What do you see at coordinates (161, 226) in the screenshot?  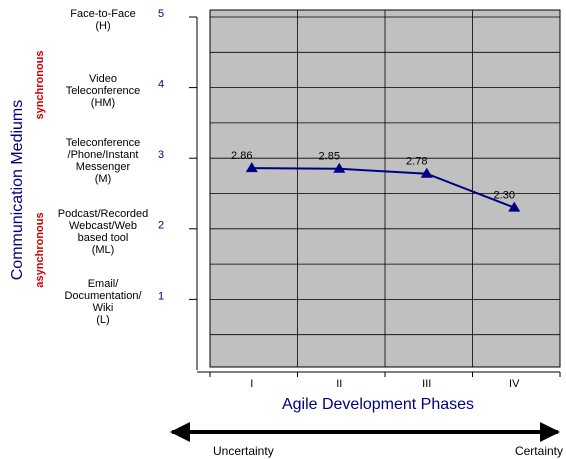 I see `y-tick-label: 2` at bounding box center [161, 226].